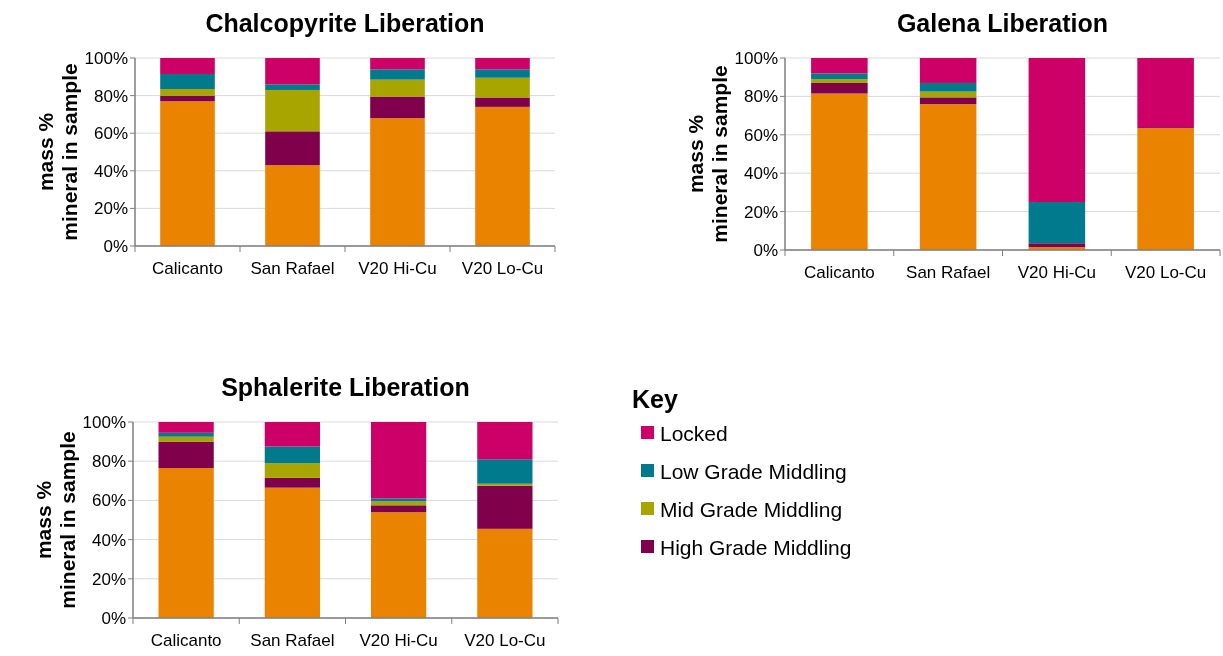 The image size is (1223, 656). Describe the element at coordinates (655, 399) in the screenshot. I see `legend-title: Key` at that location.